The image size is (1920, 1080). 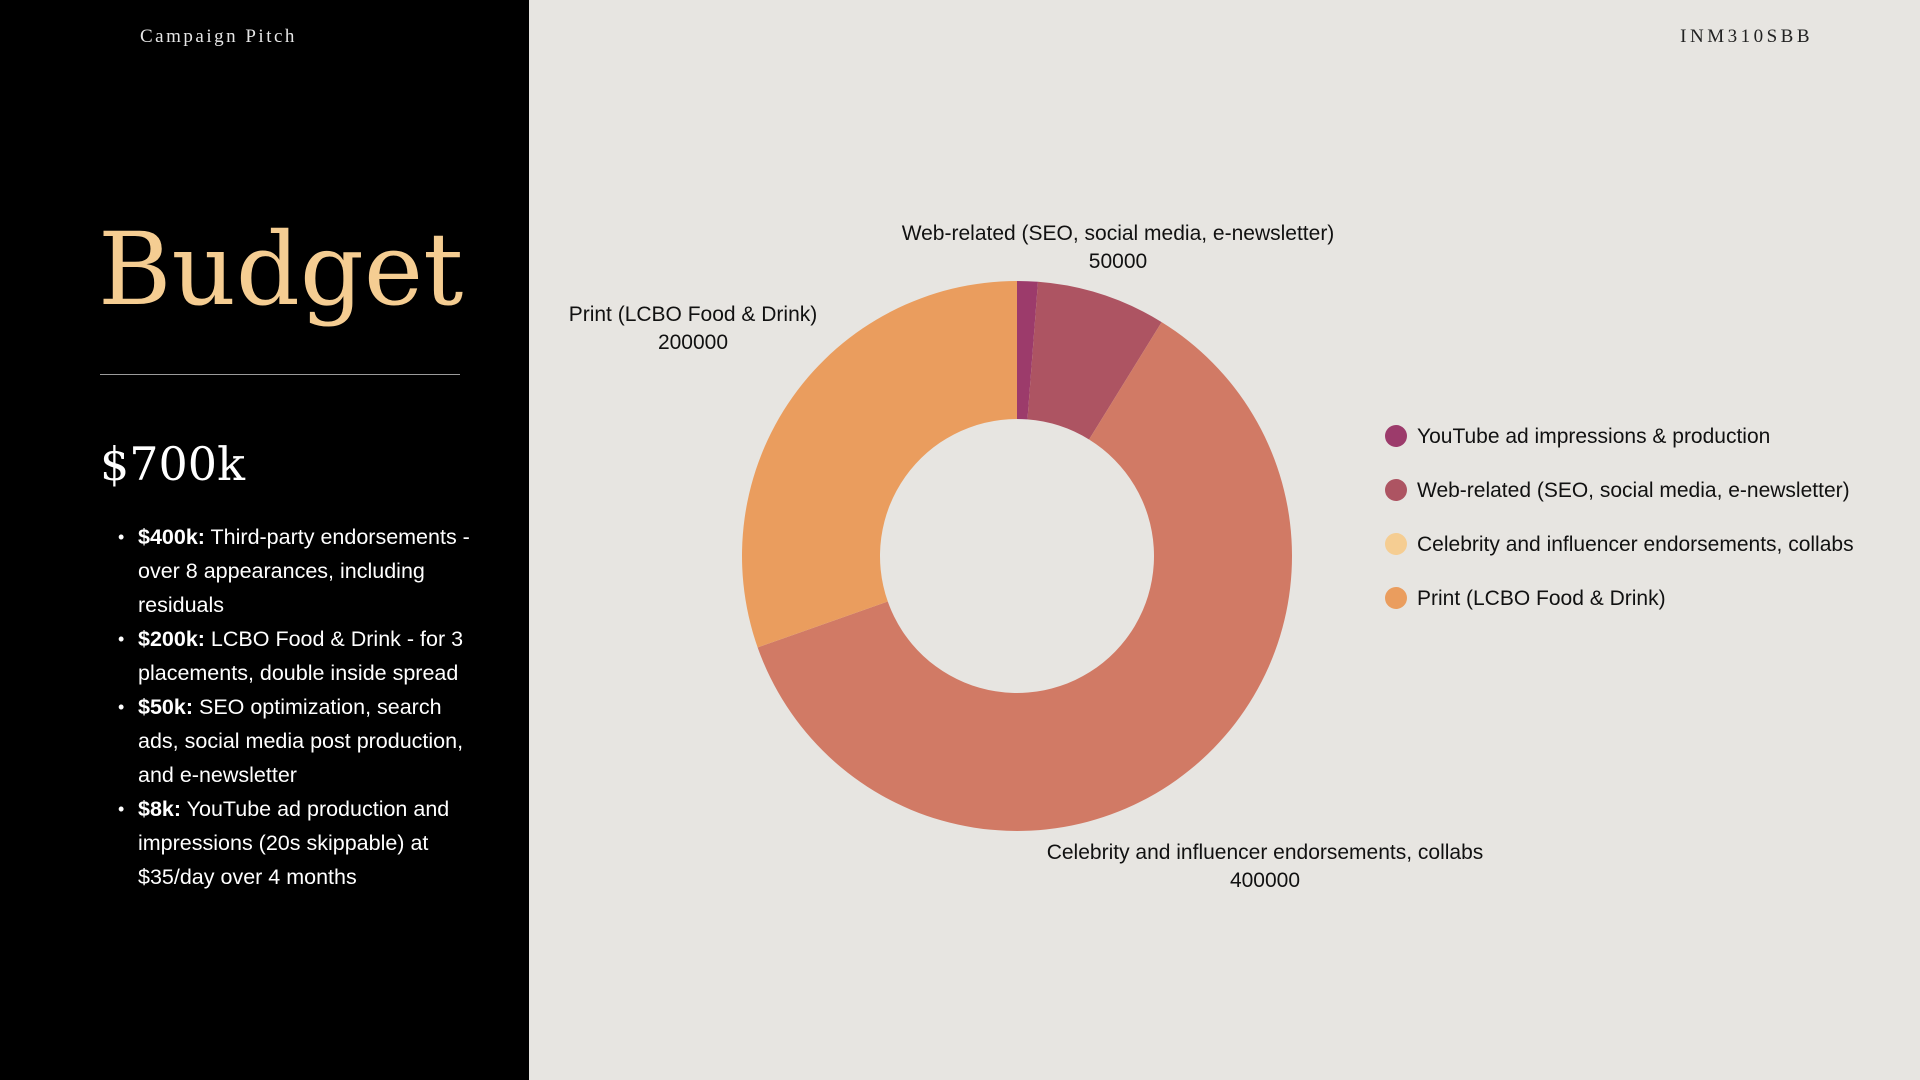 I want to click on pie-slice-print-lcbo-food-drink, so click(x=879, y=464).